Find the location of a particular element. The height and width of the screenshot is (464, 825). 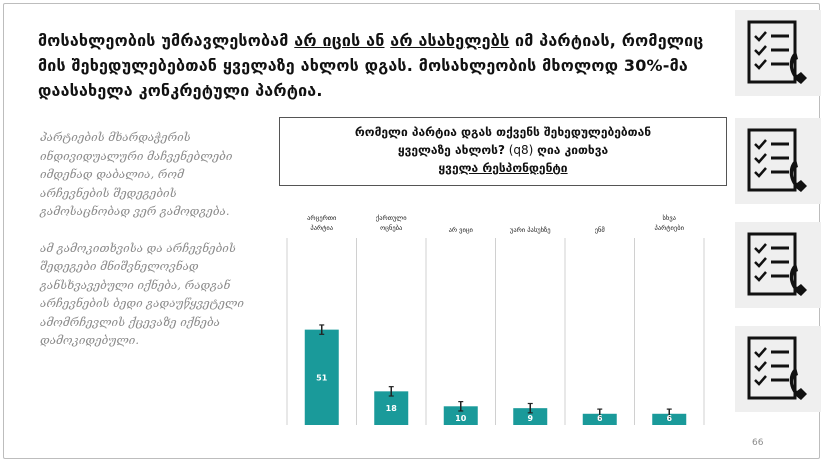

data-label: 9 is located at coordinates (530, 418).